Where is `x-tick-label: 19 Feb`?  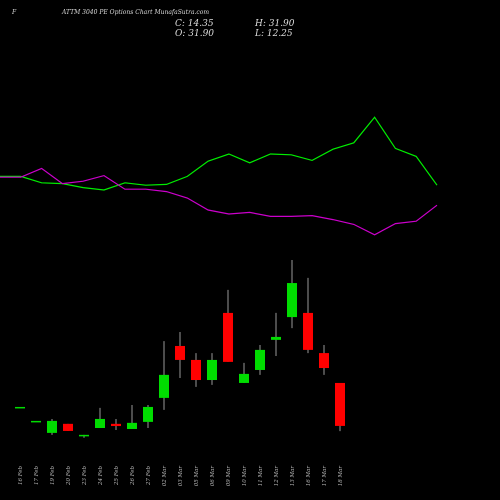
x-tick-label: 19 Feb is located at coordinates (53, 476).